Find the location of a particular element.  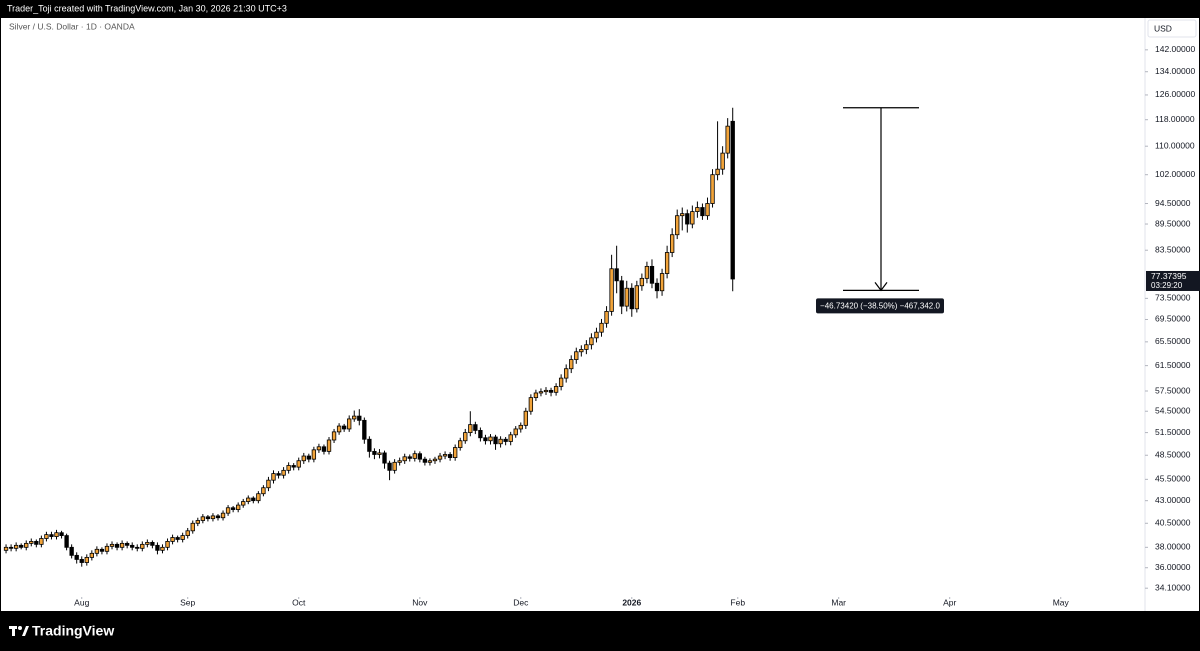

y-tick-label: 51.50000 is located at coordinates (1173, 432).